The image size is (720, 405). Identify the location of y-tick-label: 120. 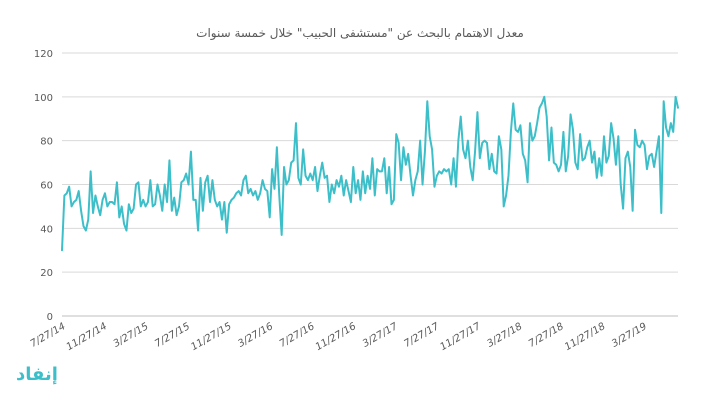
(43, 54).